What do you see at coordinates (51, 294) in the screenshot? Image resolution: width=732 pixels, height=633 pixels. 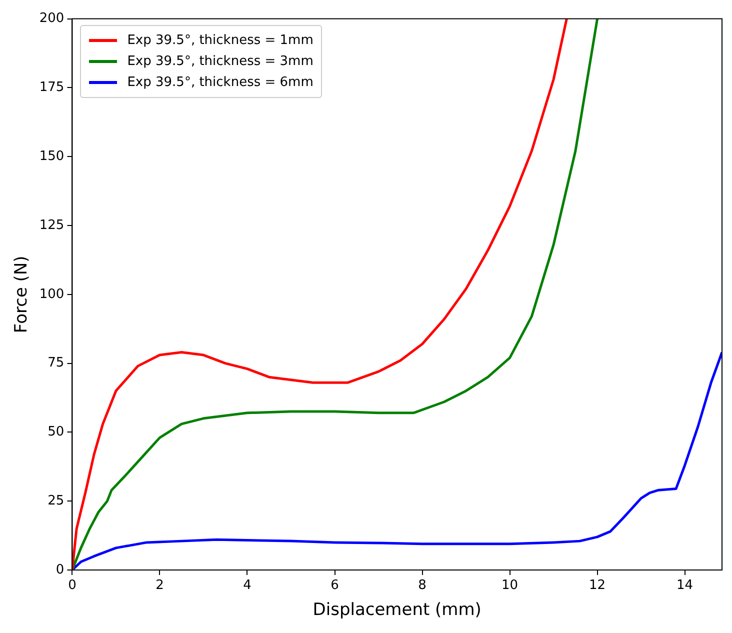 I see `y-tick-label: 100` at bounding box center [51, 294].